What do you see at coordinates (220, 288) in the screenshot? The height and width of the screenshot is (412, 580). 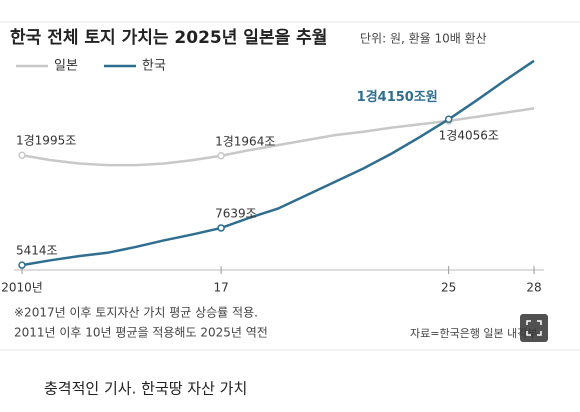 I see `x-tick-label: 17` at bounding box center [220, 288].